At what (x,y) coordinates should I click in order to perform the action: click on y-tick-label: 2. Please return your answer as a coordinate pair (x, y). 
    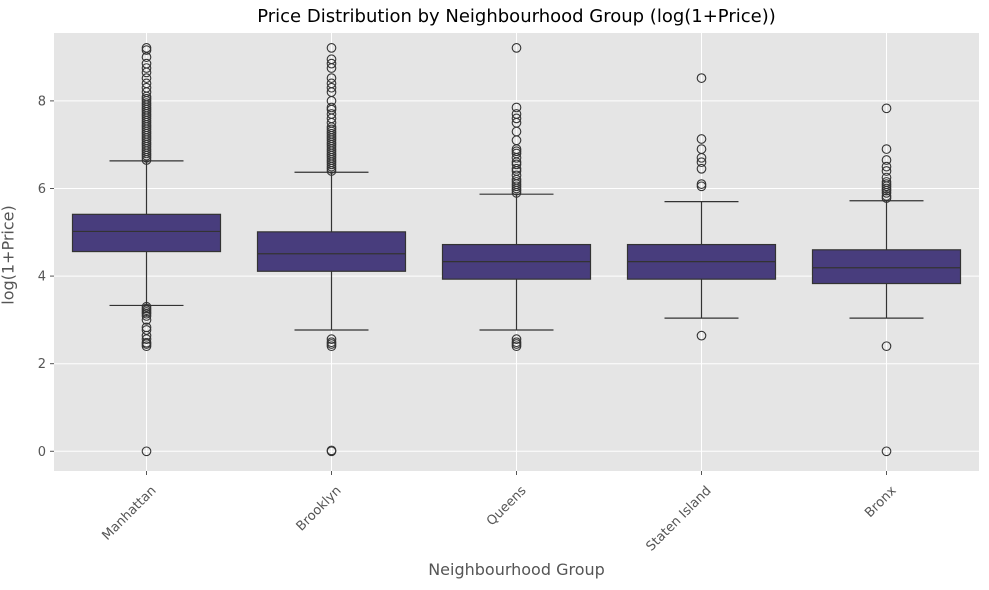
    Looking at the image, I should click on (42, 364).